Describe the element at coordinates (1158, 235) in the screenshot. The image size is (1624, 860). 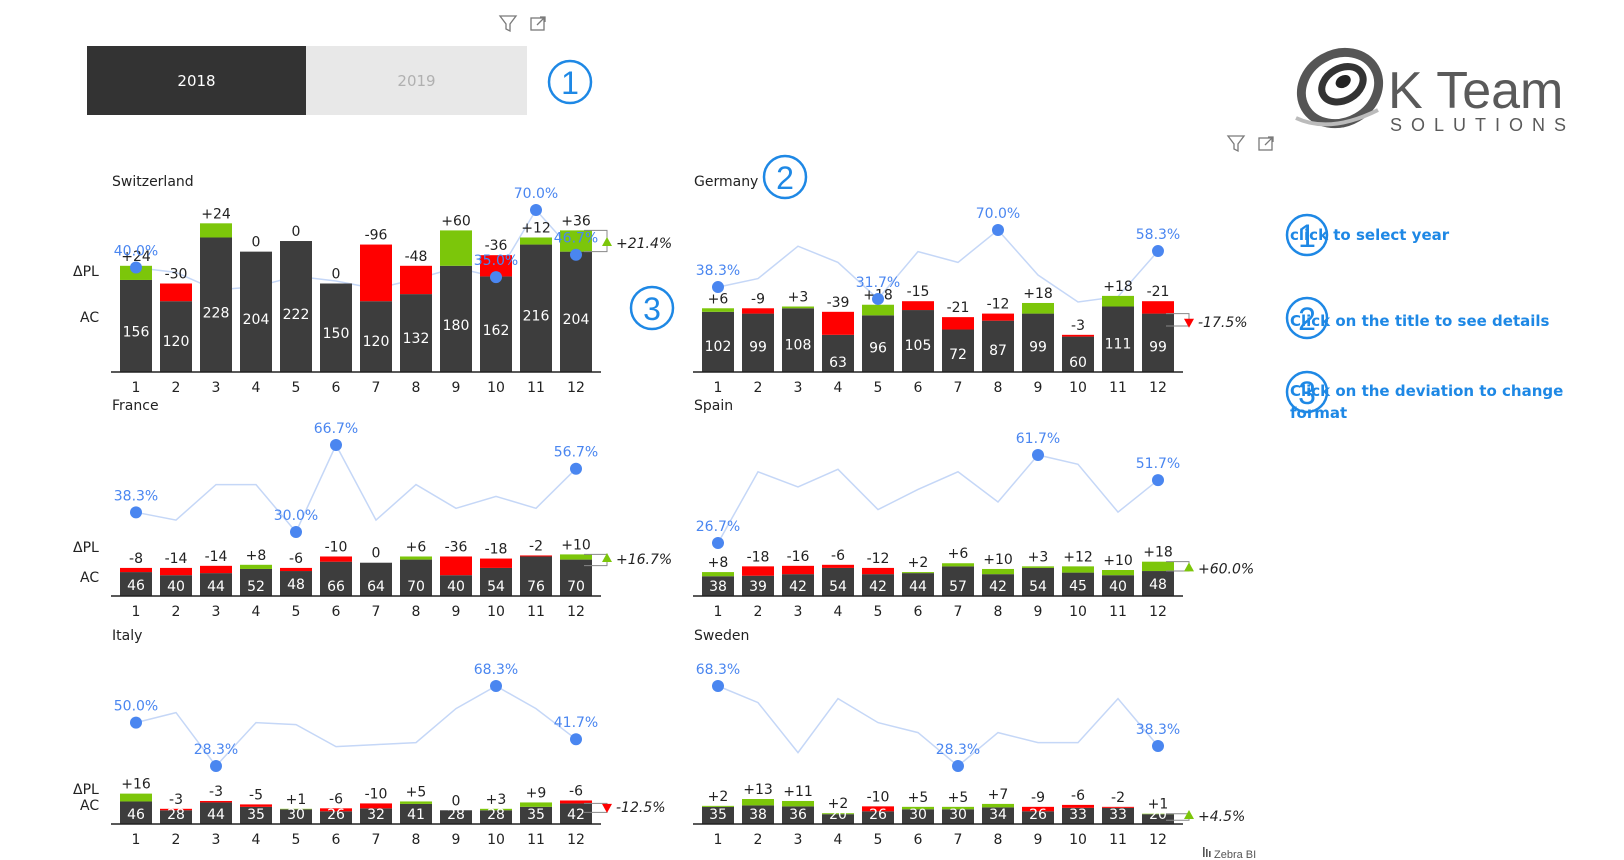
I see `share-label: 58.3%` at that location.